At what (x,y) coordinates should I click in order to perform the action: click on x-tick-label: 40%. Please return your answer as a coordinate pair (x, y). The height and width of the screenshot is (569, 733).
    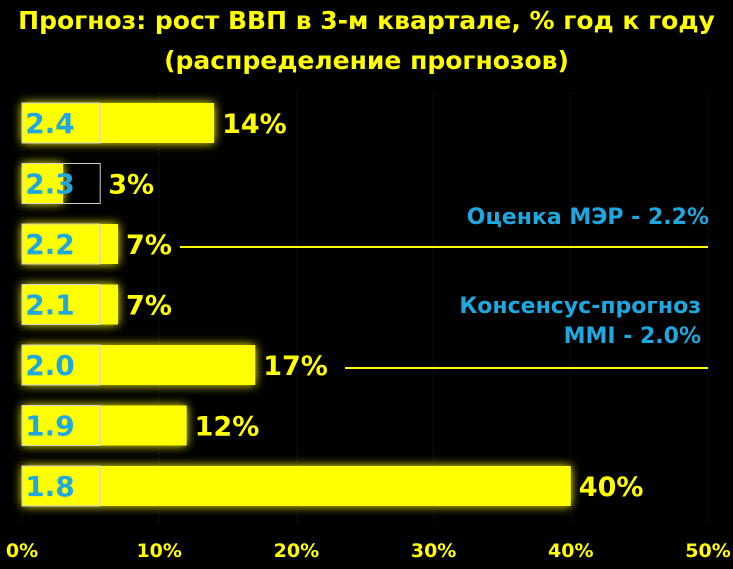
    Looking at the image, I should click on (570, 551).